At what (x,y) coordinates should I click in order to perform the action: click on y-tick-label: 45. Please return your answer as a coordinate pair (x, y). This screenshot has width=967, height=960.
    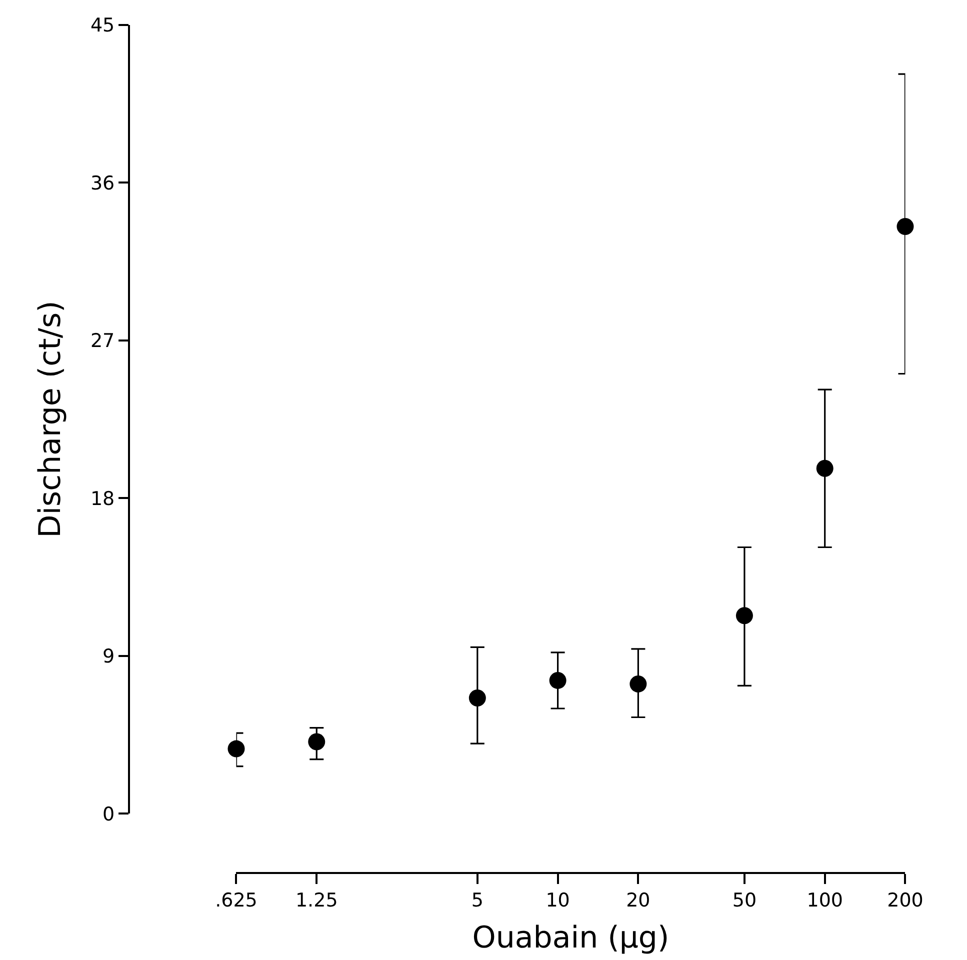
    Looking at the image, I should click on (102, 25).